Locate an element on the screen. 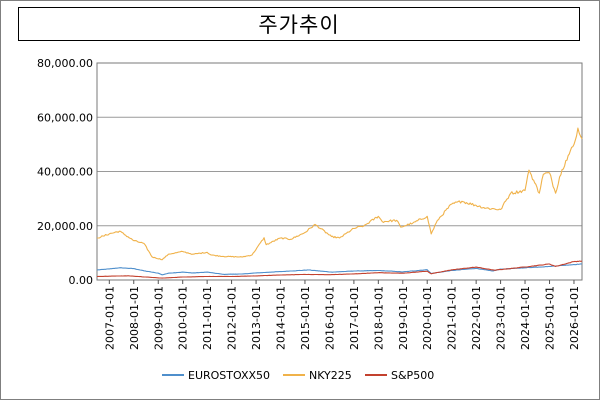 Image resolution: width=600 pixels, height=400 pixels. x-tick-label: 2007-01-01 is located at coordinates (109, 318).